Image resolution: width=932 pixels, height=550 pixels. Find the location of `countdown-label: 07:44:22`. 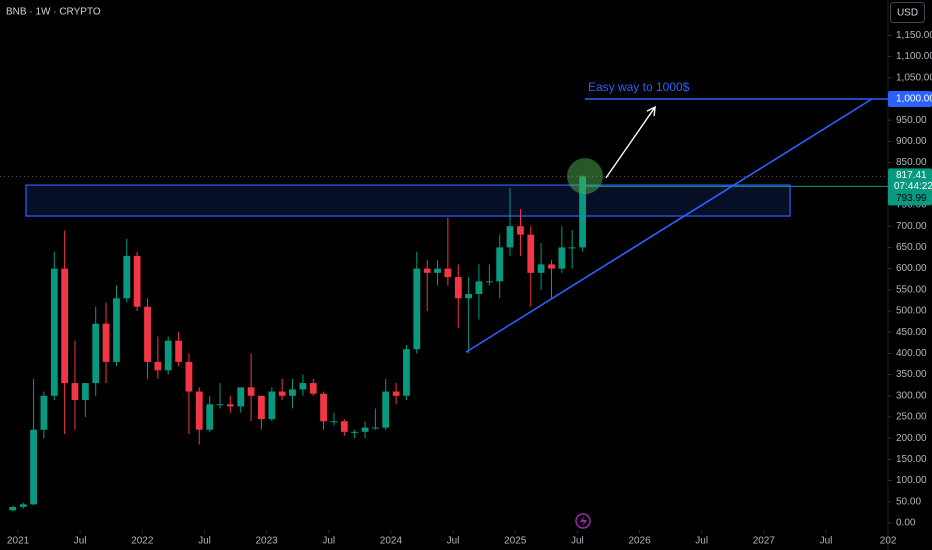

countdown-label: 07:44:22 is located at coordinates (913, 186).